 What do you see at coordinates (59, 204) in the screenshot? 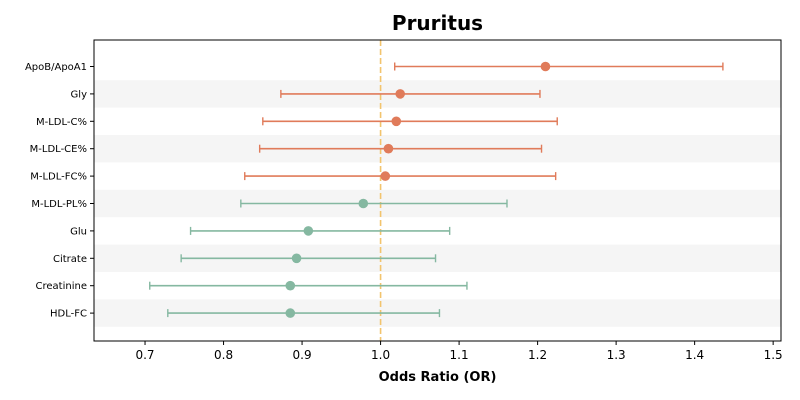
I see `y-category-label: M-LDL-PL%` at bounding box center [59, 204].